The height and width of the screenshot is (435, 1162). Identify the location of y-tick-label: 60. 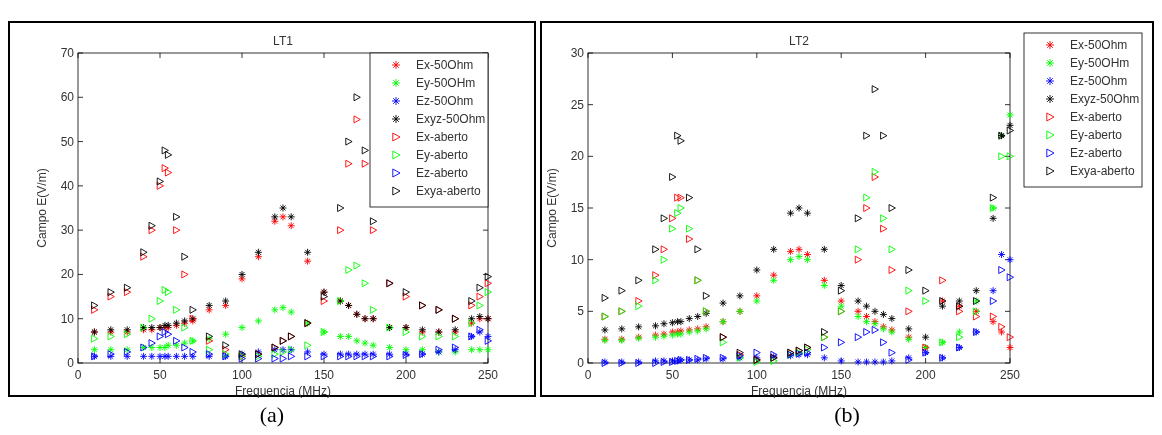
(67, 97).